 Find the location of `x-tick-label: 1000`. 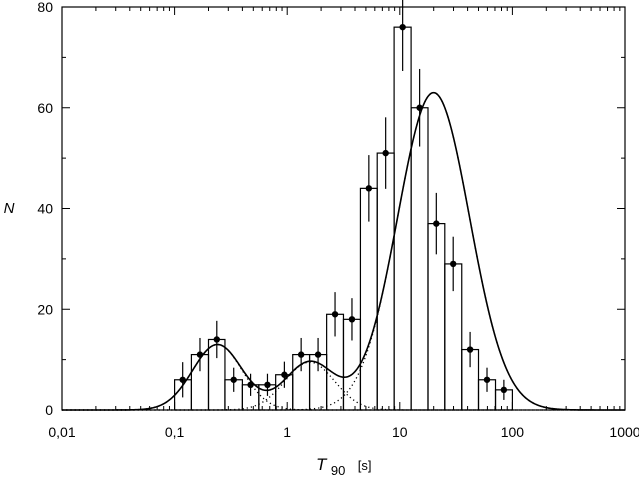

x-tick-label: 1000 is located at coordinates (624, 432).